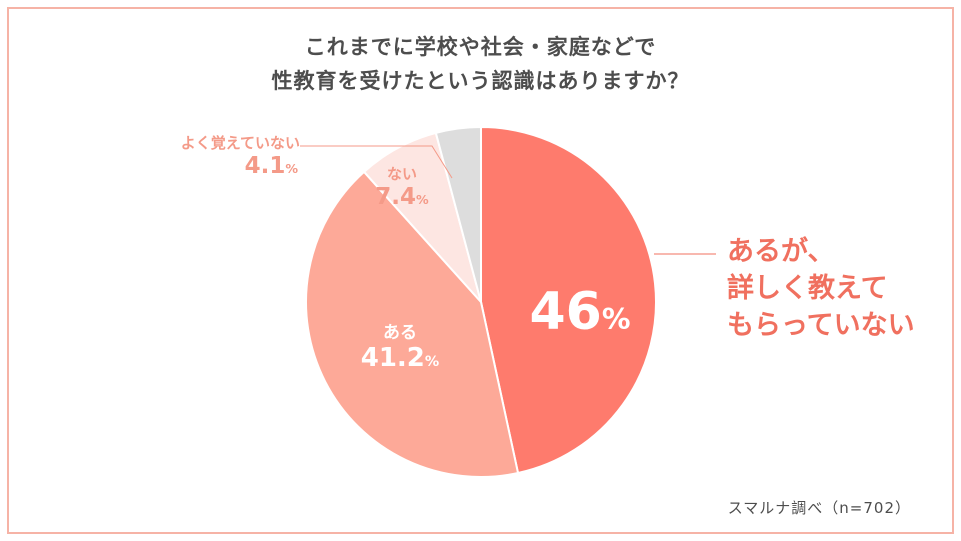 Image resolution: width=961 pixels, height=541 pixels. I want to click on callout-line-1: あるが、, so click(781, 251).